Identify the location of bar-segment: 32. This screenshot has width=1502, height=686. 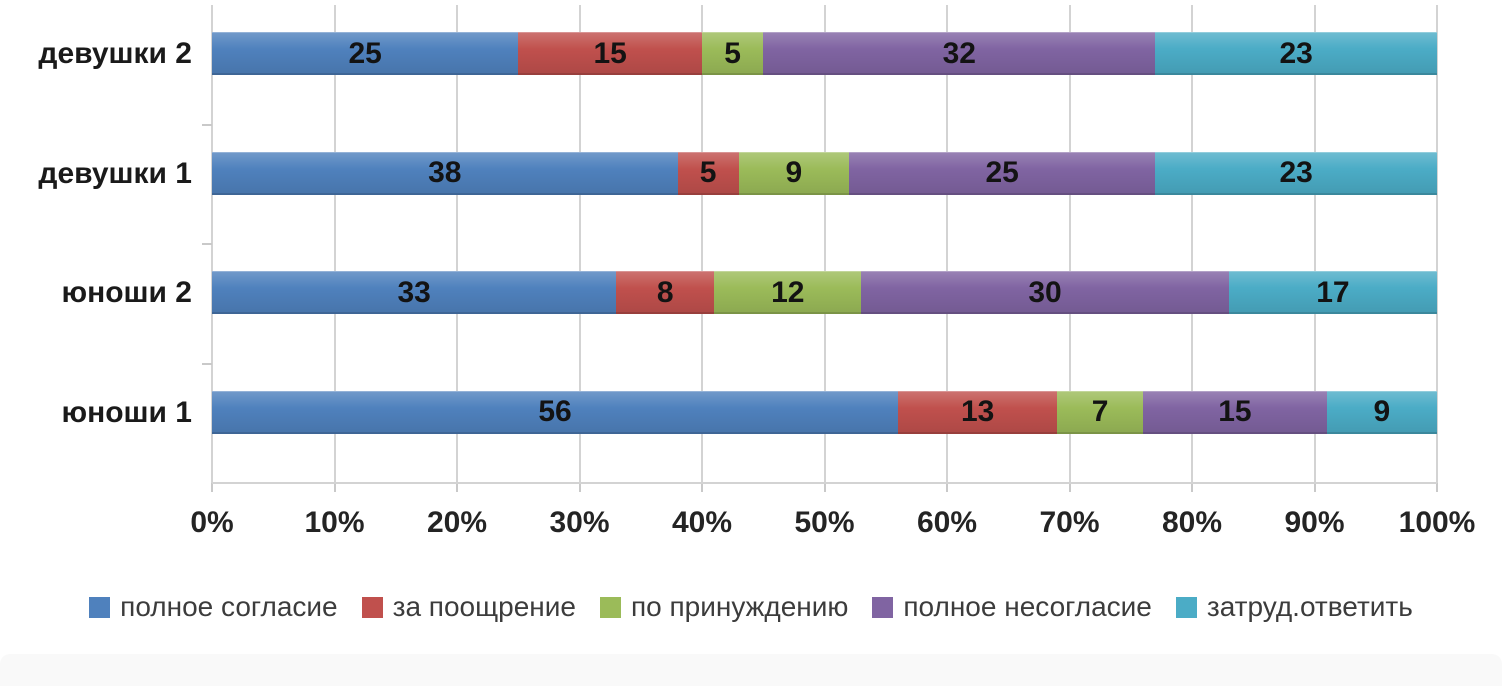
(959, 53).